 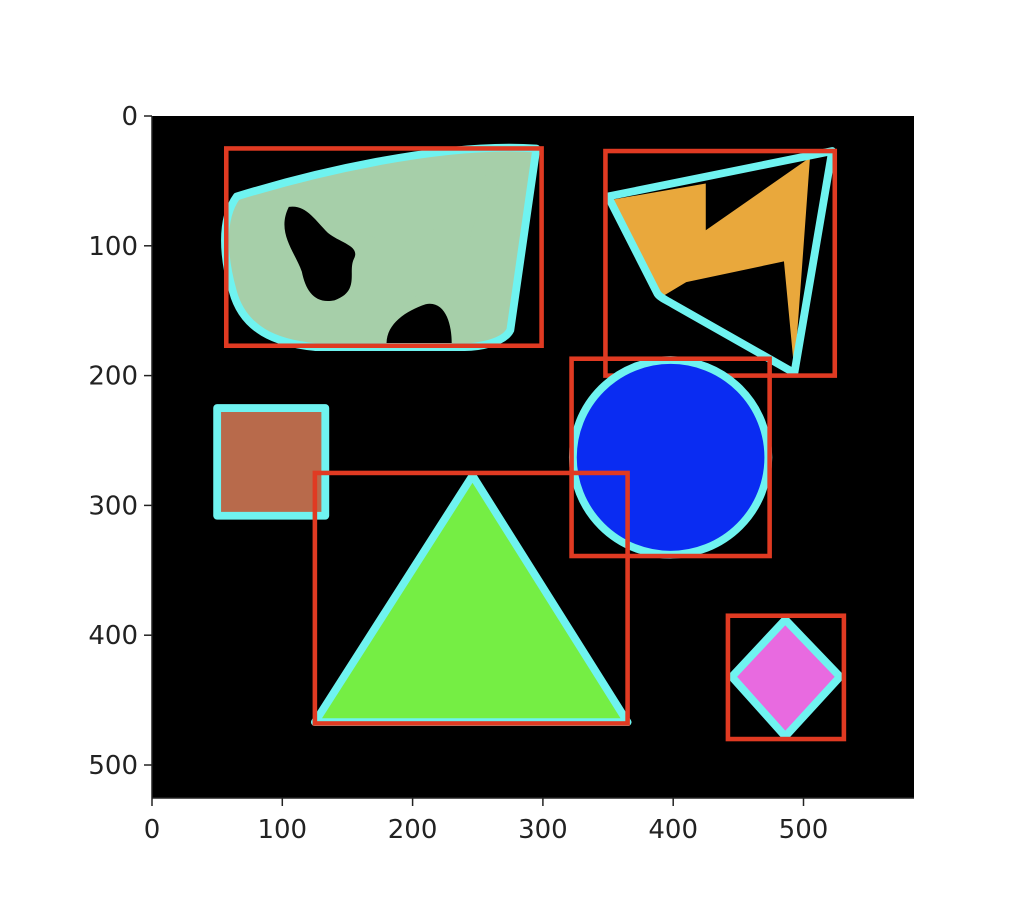 What do you see at coordinates (113, 377) in the screenshot?
I see `y-tick-label: 200` at bounding box center [113, 377].